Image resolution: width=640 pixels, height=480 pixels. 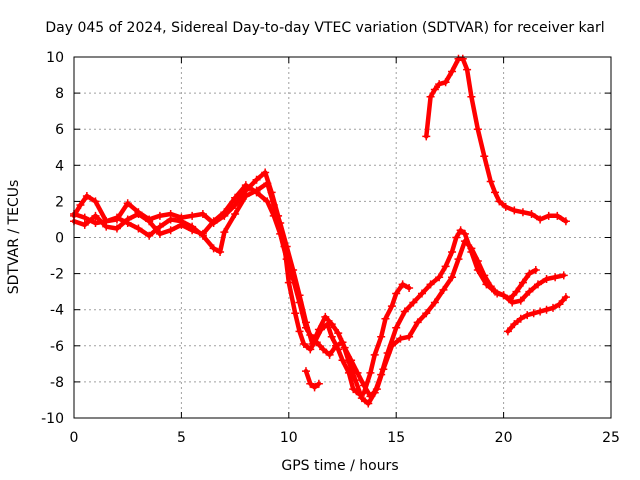 What do you see at coordinates (57, 347) in the screenshot?
I see `y-tick-label: -6` at bounding box center [57, 347].